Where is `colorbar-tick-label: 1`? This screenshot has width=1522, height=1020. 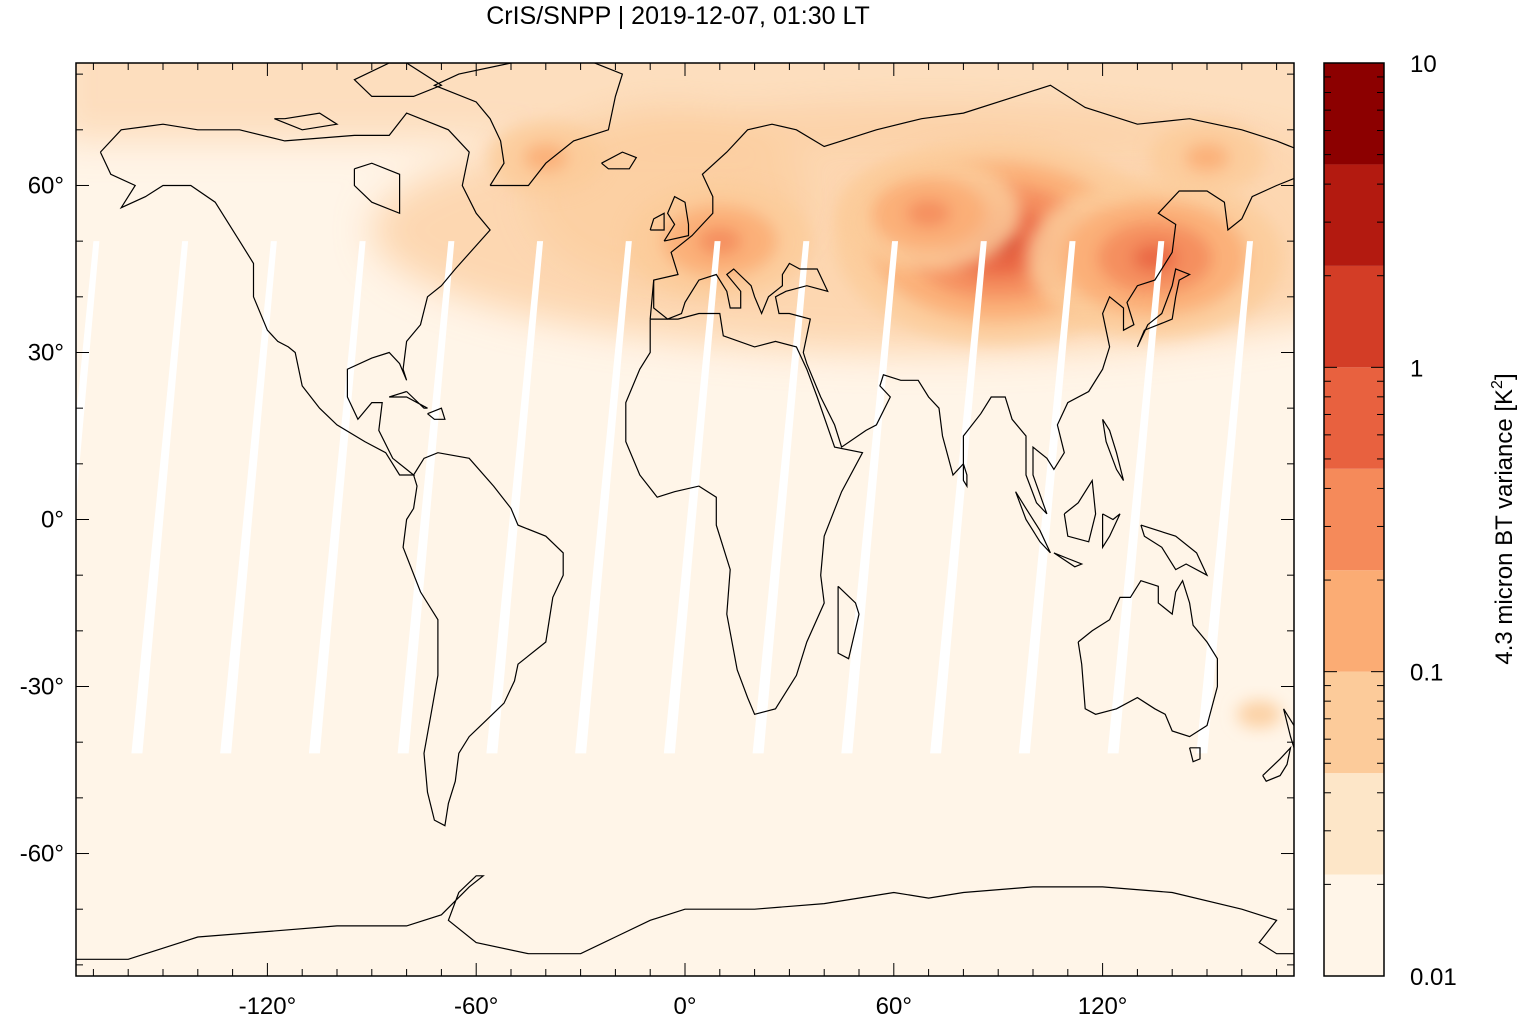 colorbar-tick-label: 1 is located at coordinates (1416, 368).